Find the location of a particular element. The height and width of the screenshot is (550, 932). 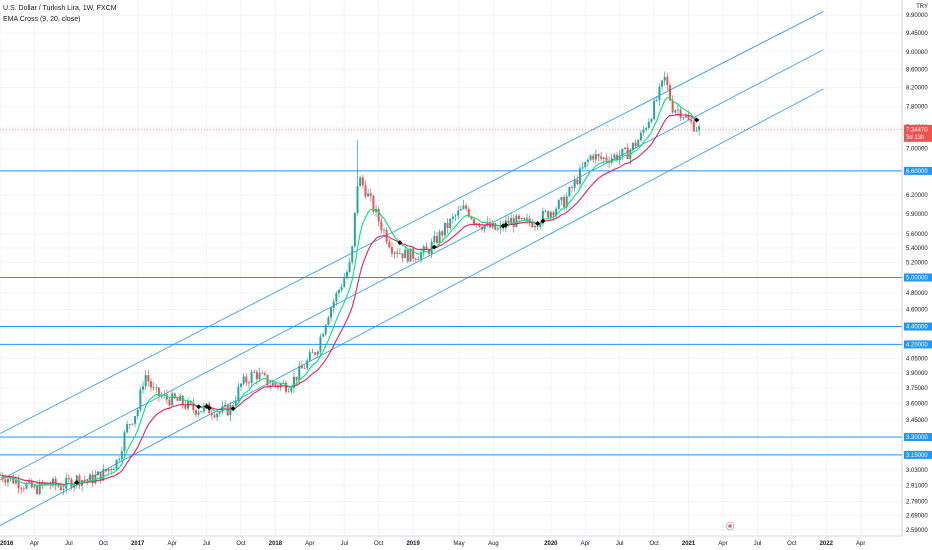

time-tick-label: Jul is located at coordinates (344, 544).